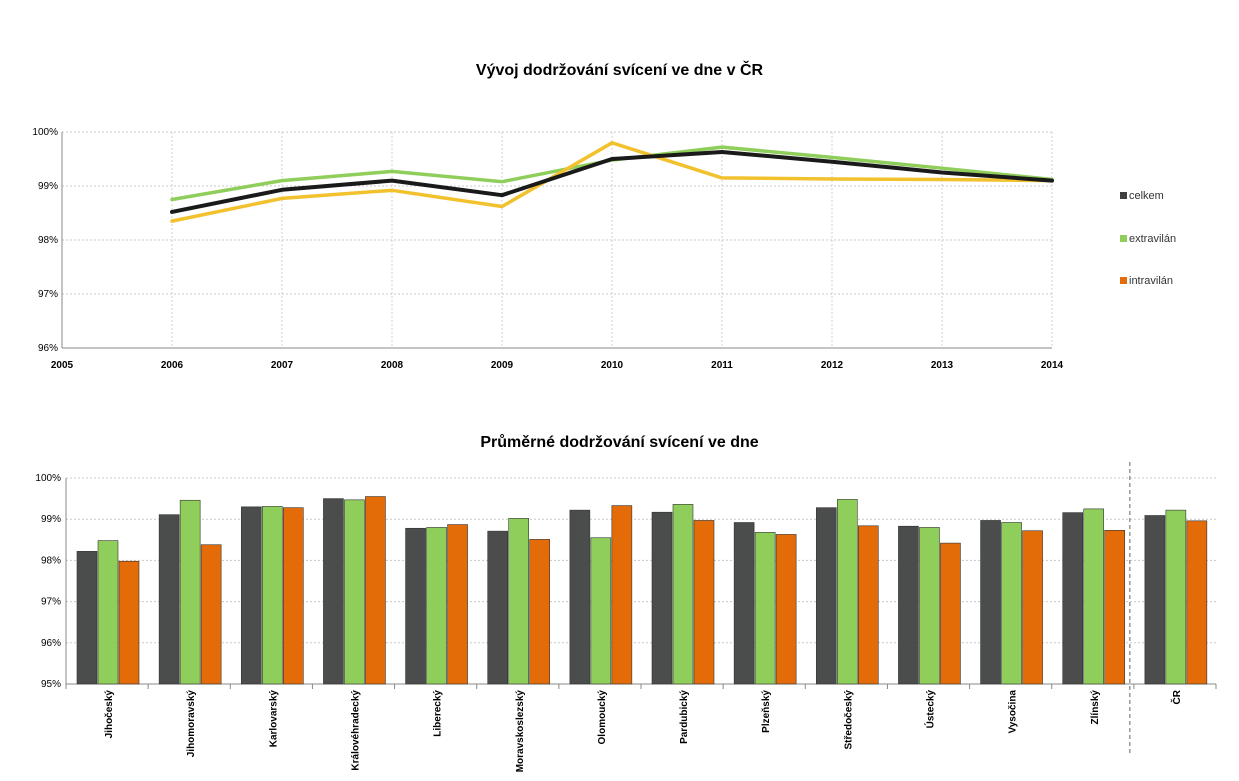 The height and width of the screenshot is (781, 1239). Describe the element at coordinates (619, 442) in the screenshot. I see `bar-chart-title: Průměrné dodržování svícení ve dne` at that location.